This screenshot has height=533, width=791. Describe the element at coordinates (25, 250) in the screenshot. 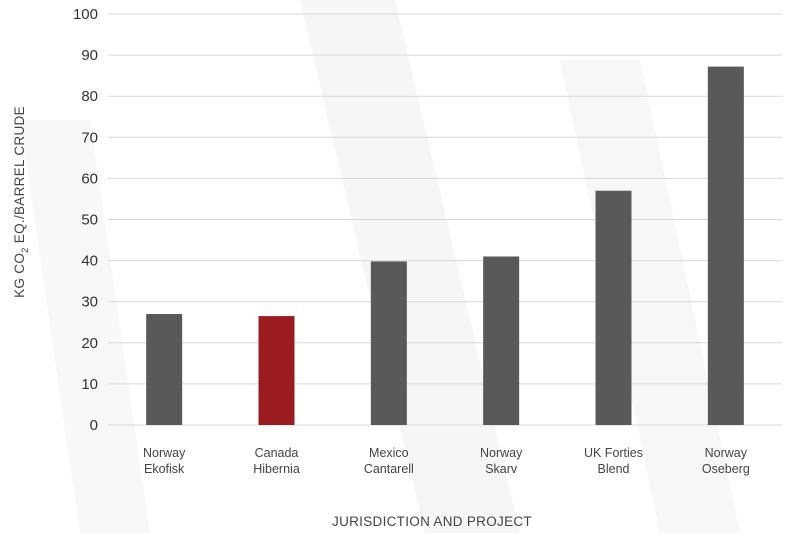

I see `y-axis-title-subscript: 2` at that location.